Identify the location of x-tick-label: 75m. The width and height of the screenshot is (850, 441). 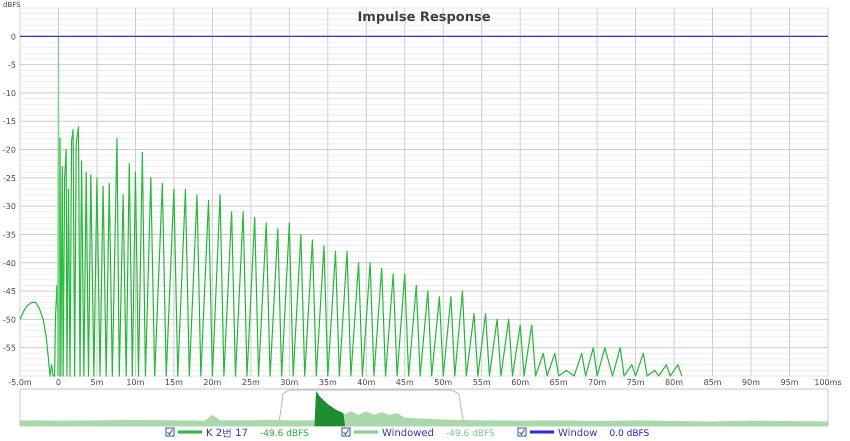
(635, 382).